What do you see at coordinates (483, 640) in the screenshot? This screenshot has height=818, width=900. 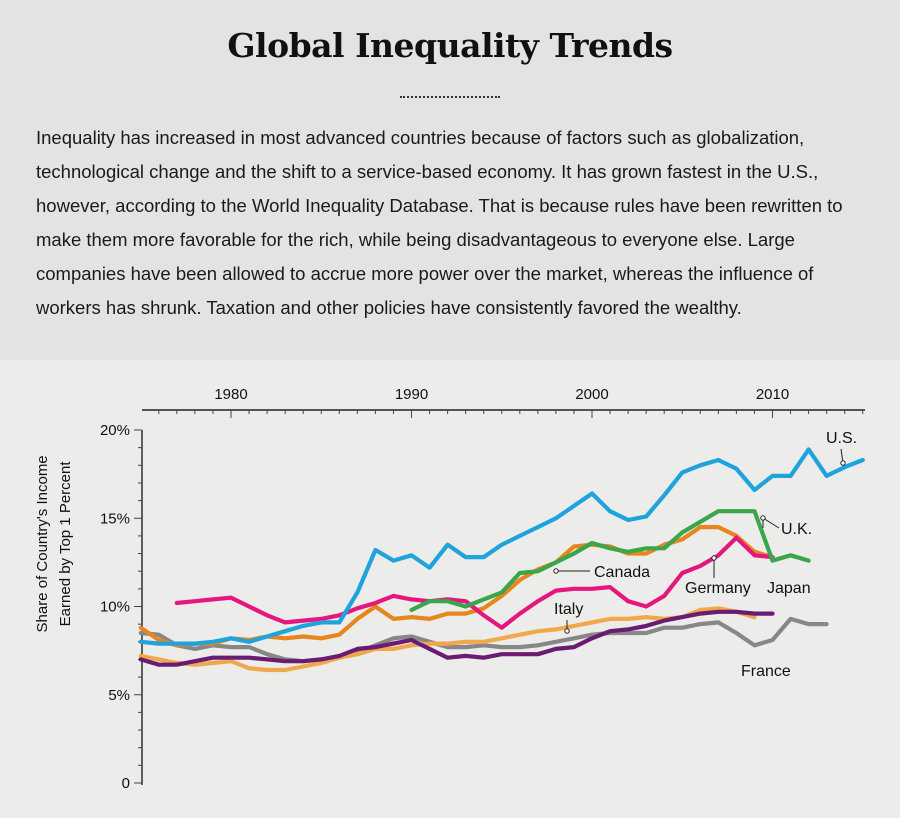 I see `series-line-france` at bounding box center [483, 640].